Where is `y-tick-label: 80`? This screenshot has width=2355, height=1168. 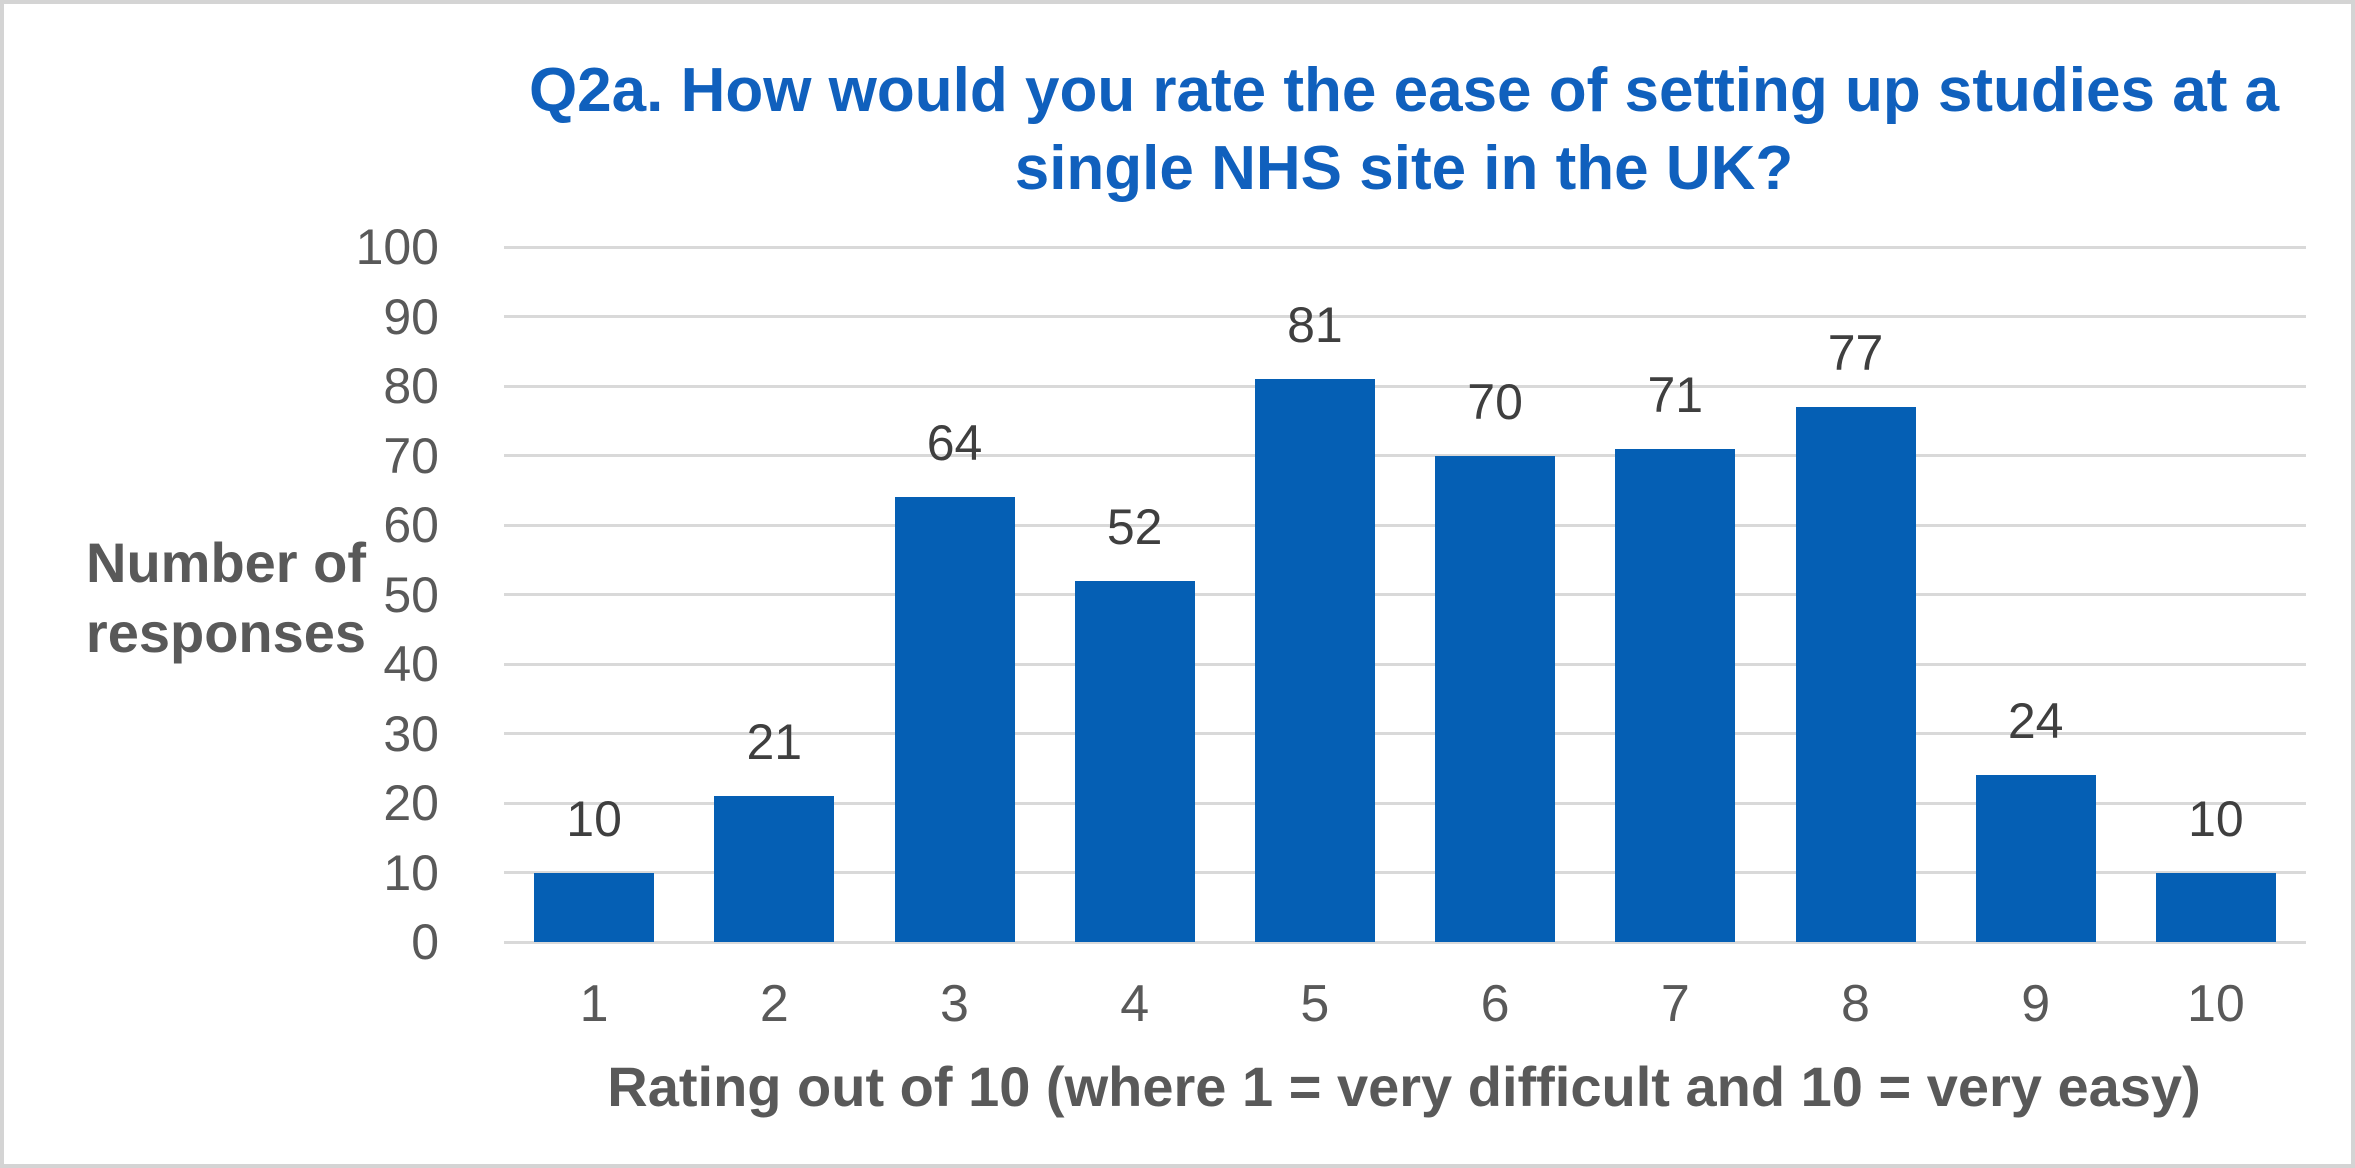
y-tick-label: 80 is located at coordinates (411, 386).